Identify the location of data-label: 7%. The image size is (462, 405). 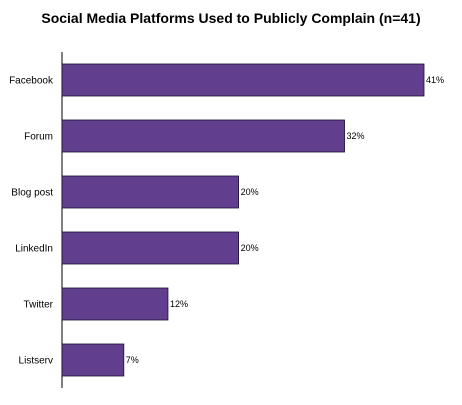
(132, 360).